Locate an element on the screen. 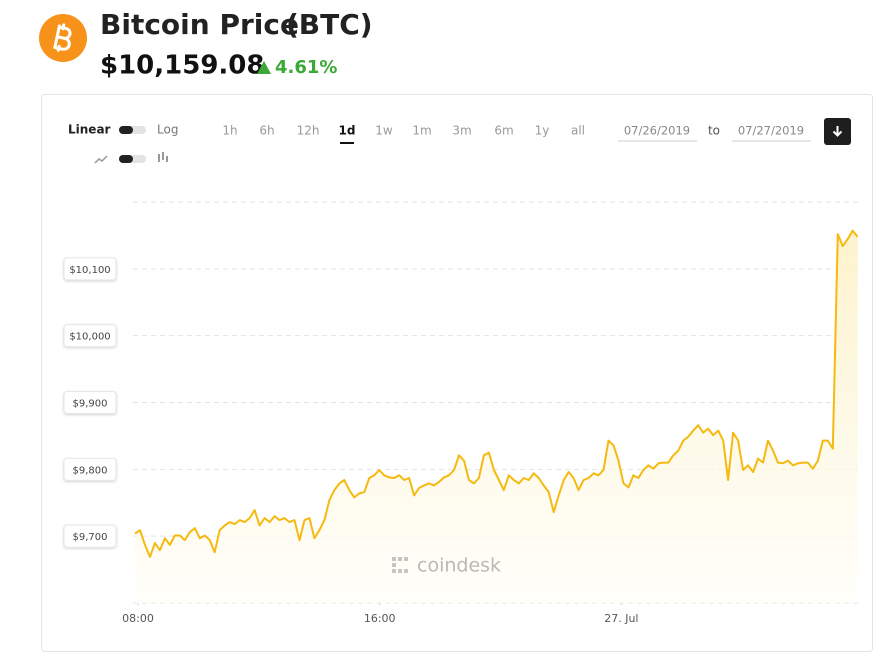 Image resolution: width=886 pixels, height=658 pixels. scale-toggle is located at coordinates (132, 130).